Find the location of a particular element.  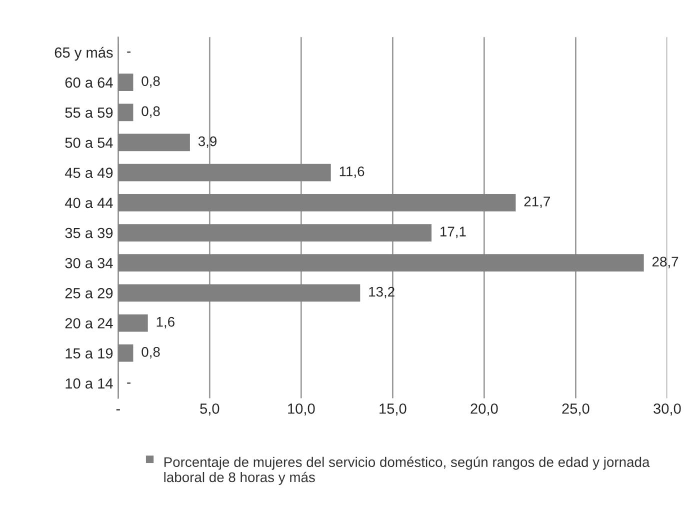

y-tick-label: 25 a 29 is located at coordinates (89, 293).